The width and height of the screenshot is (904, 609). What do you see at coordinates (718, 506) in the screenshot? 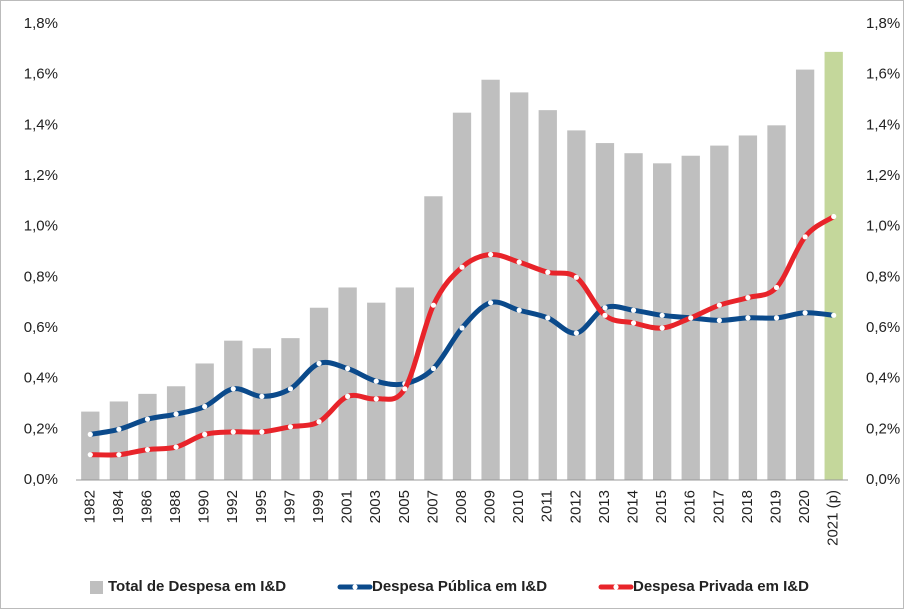
I see `x-tick-label: 2017` at bounding box center [718, 506].